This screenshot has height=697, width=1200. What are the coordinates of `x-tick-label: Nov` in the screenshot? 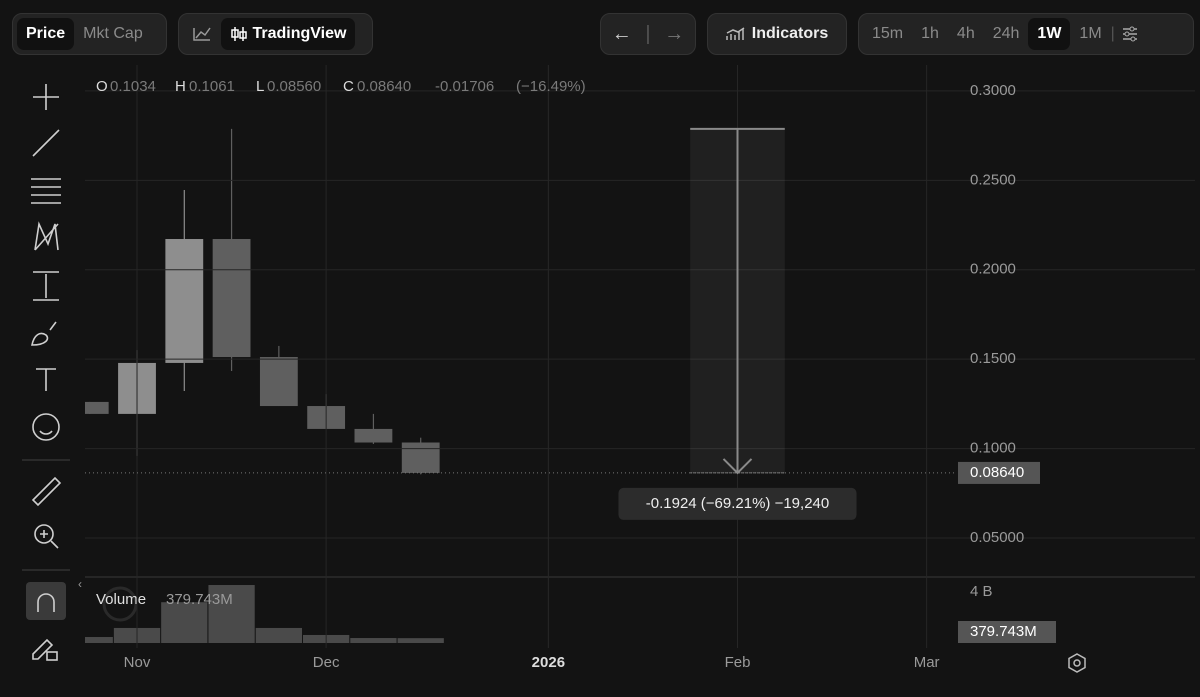 It's located at (137, 662).